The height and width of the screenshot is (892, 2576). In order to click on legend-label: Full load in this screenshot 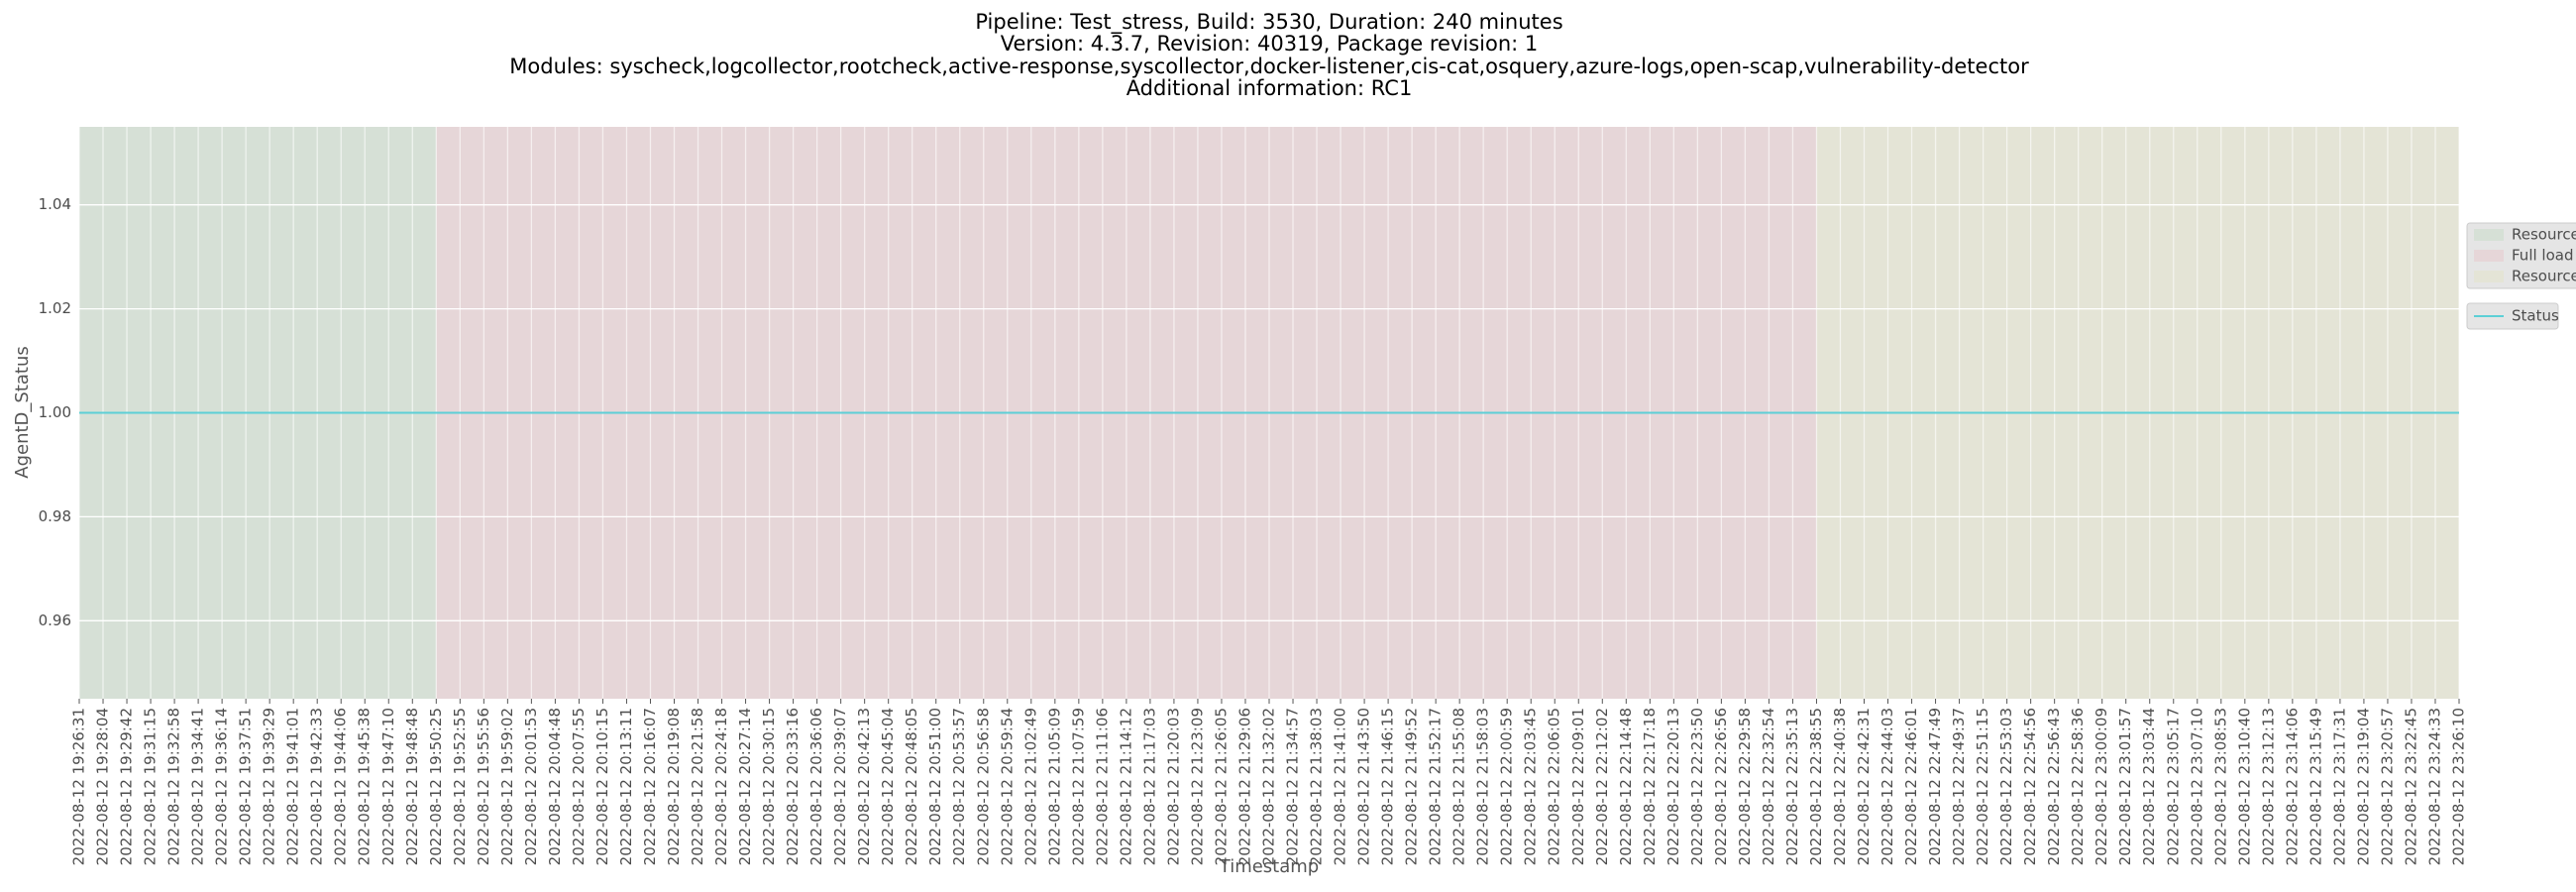, I will do `click(2543, 256)`.